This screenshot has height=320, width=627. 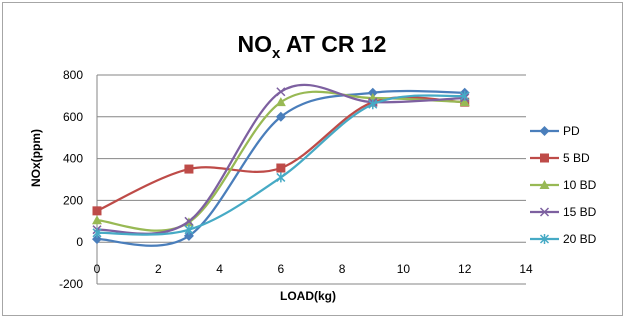 I want to click on legend-label: PD, so click(x=571, y=131).